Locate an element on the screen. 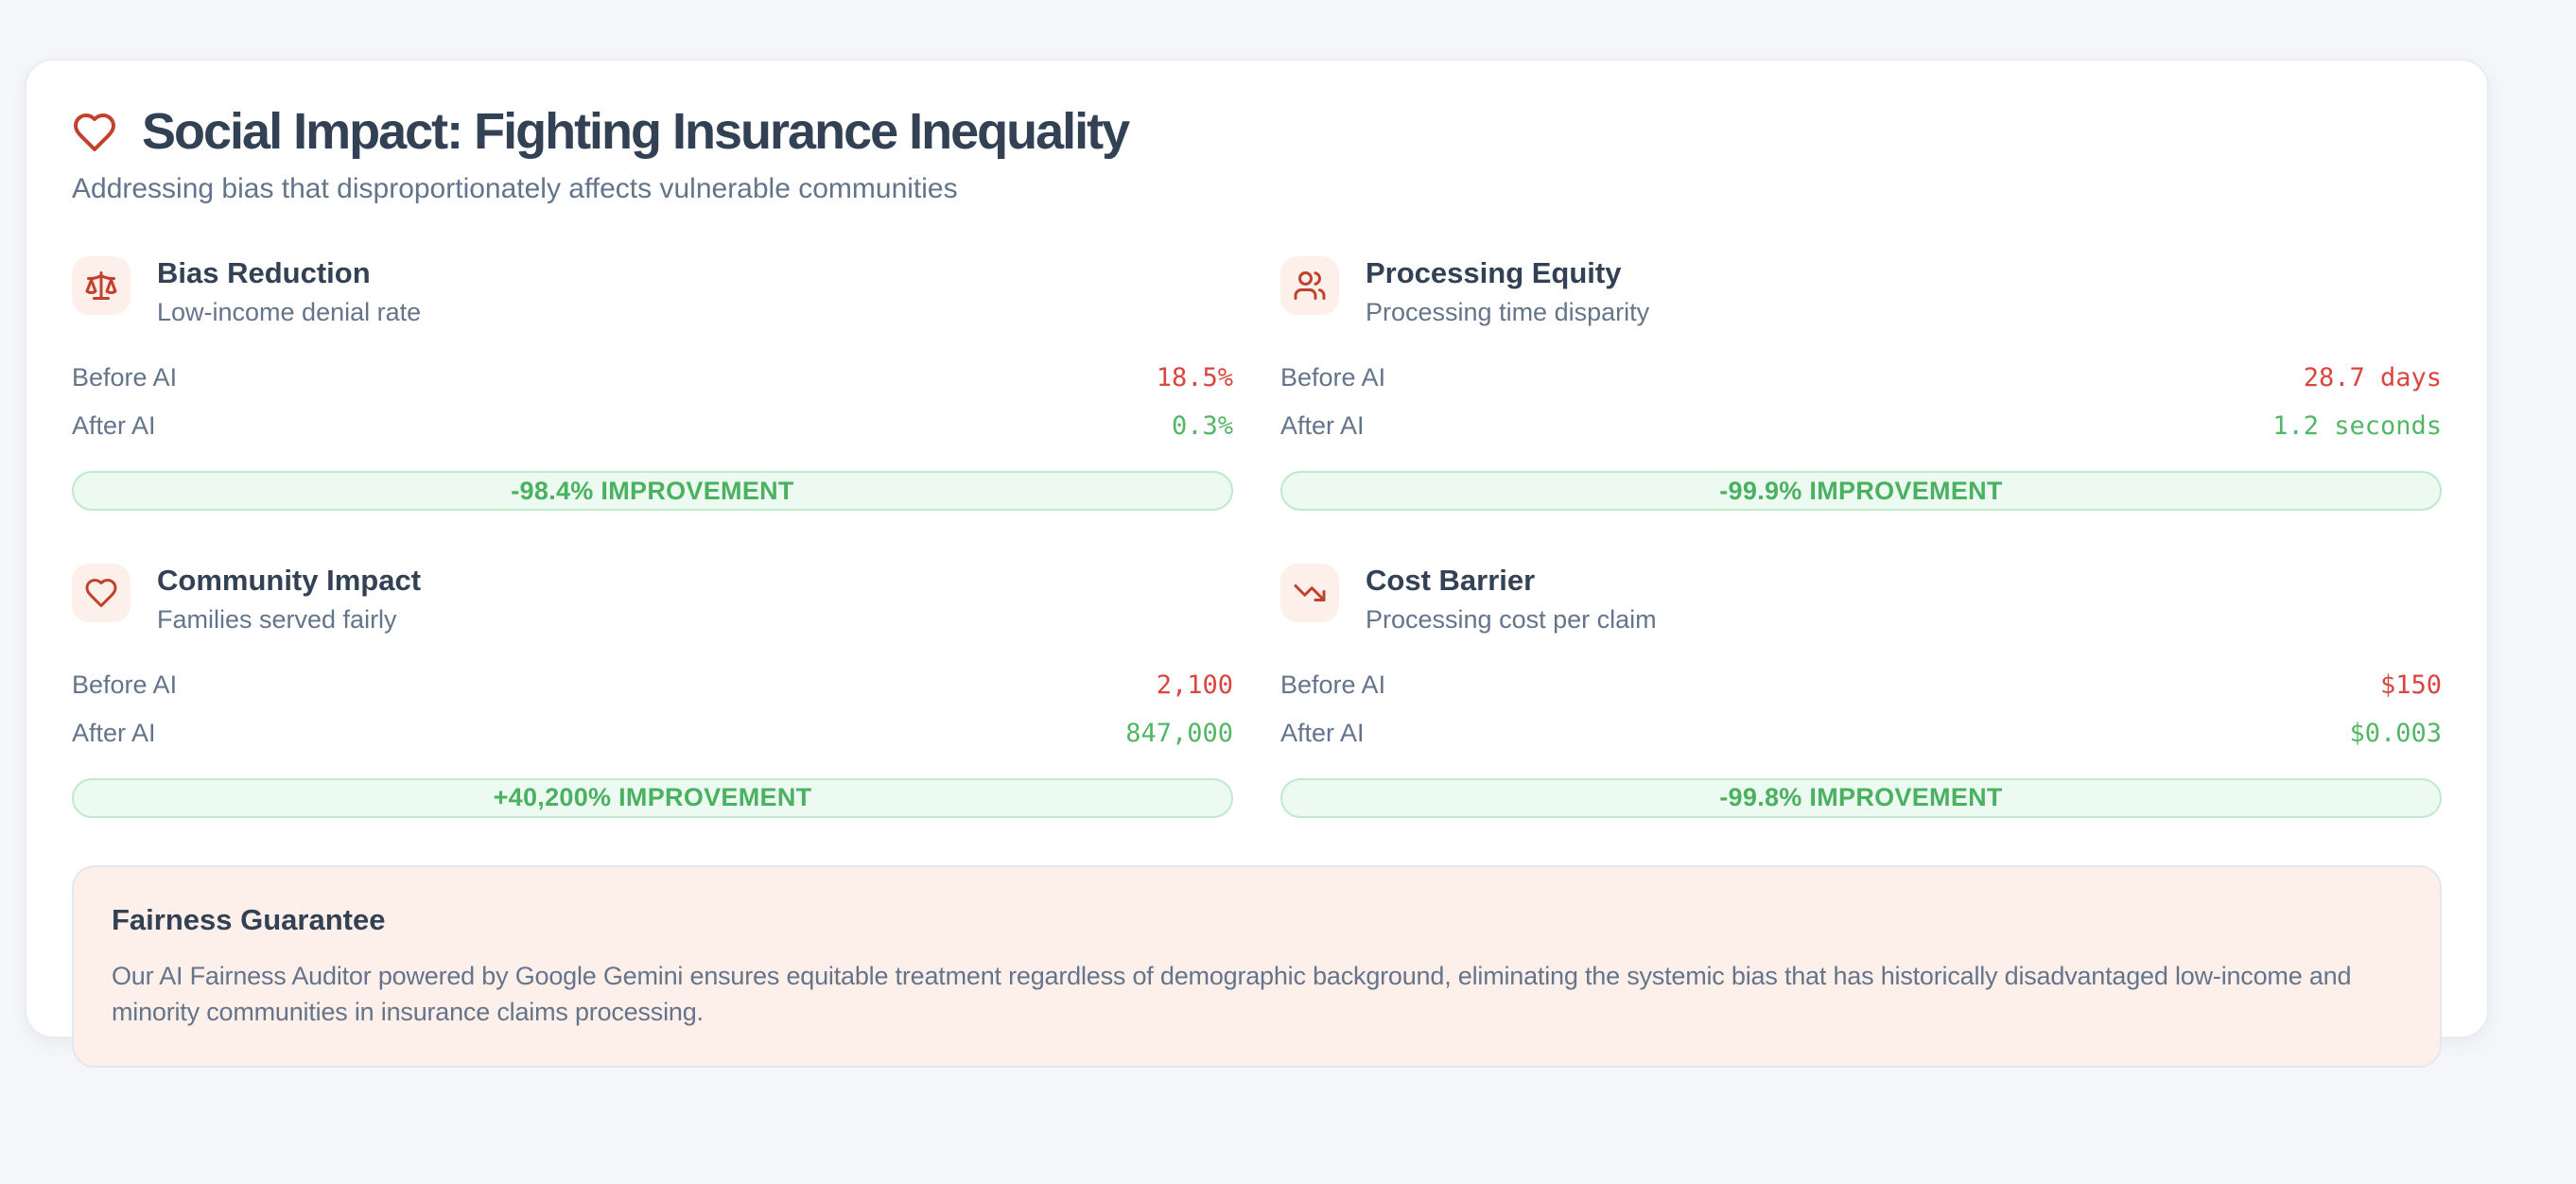  improvement-badge: -98.4% IMPROVEMENT is located at coordinates (652, 491).